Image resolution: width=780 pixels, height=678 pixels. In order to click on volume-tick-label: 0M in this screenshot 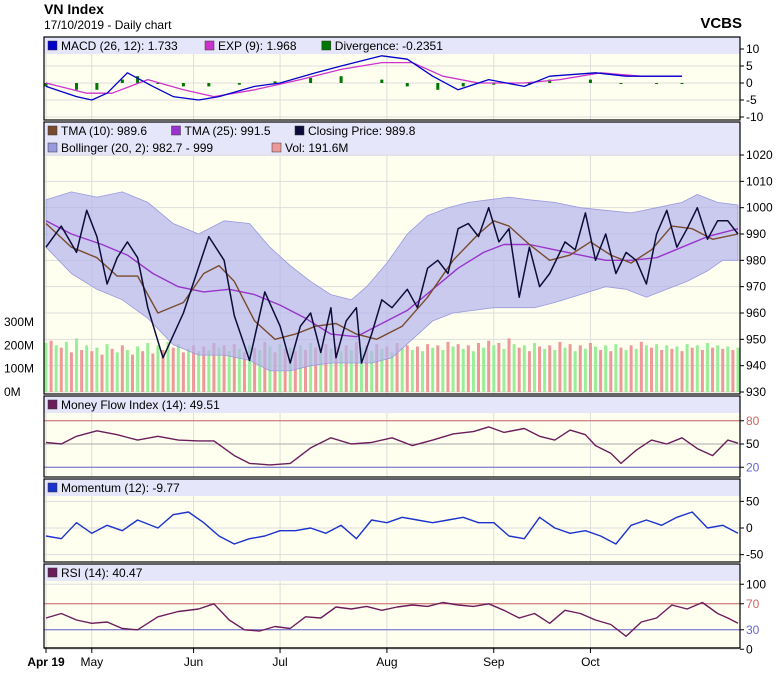, I will do `click(12, 392)`.